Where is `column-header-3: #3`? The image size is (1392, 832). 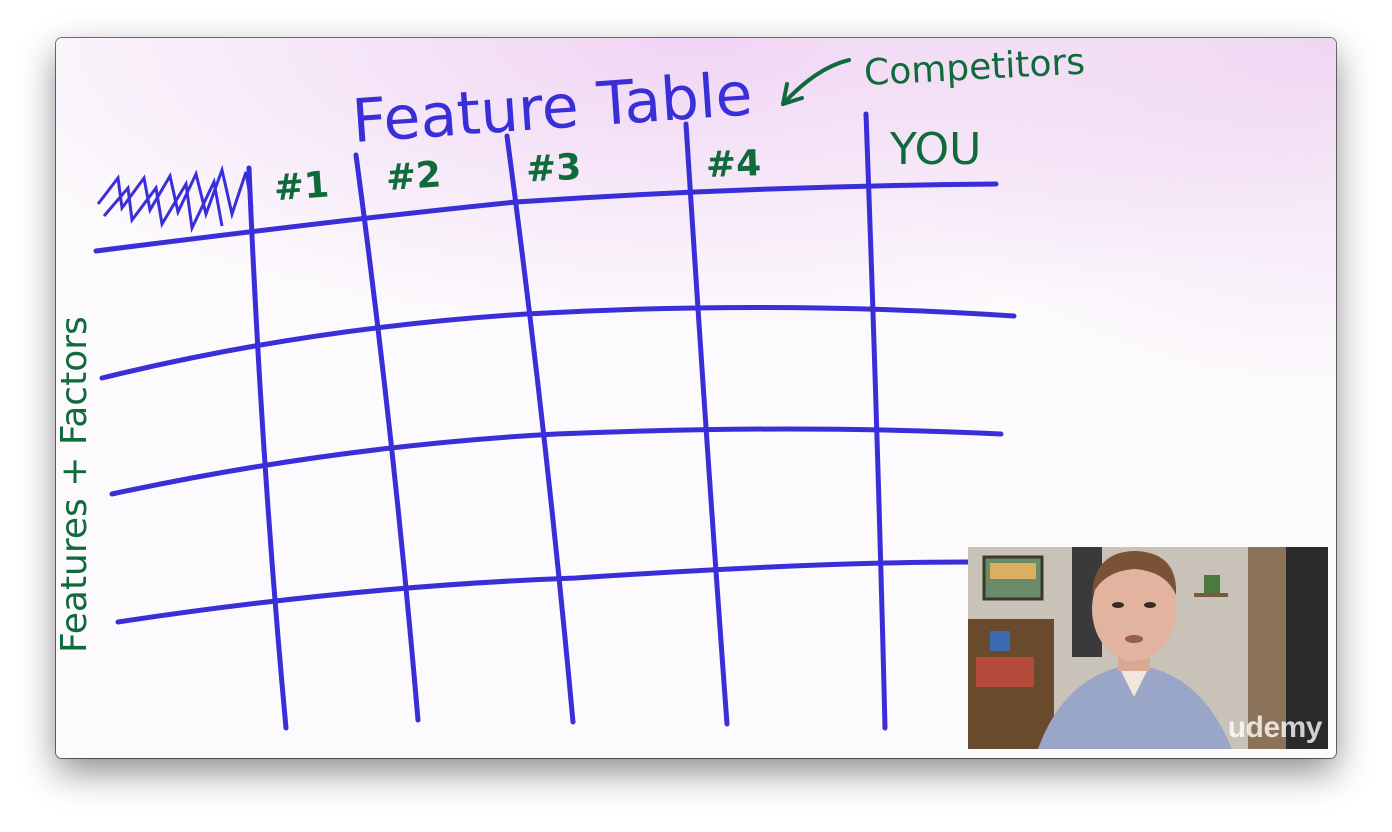 column-header-3: #3 is located at coordinates (553, 169).